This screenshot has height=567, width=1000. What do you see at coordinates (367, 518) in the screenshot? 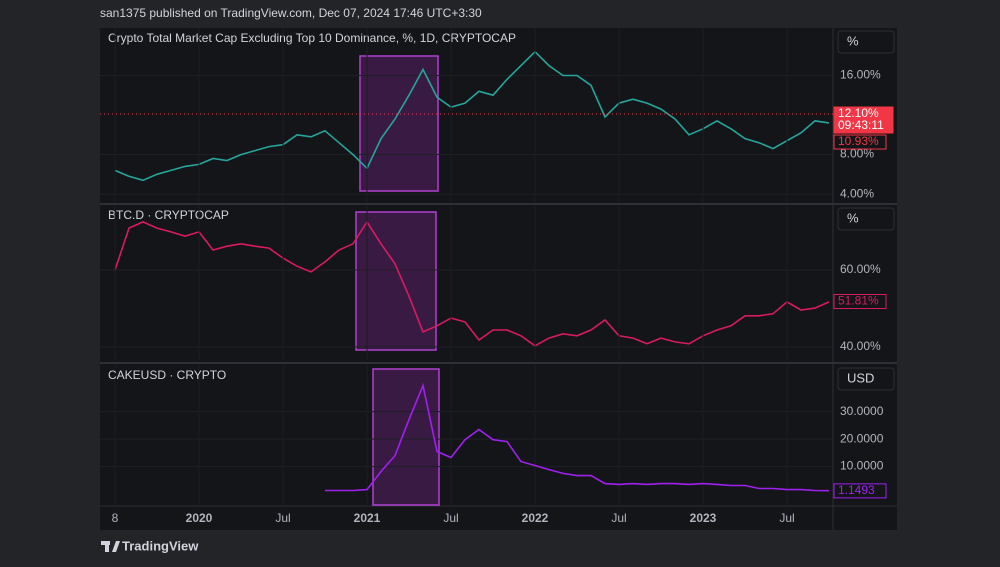
I see `x-tick-label: 2021` at bounding box center [367, 518].